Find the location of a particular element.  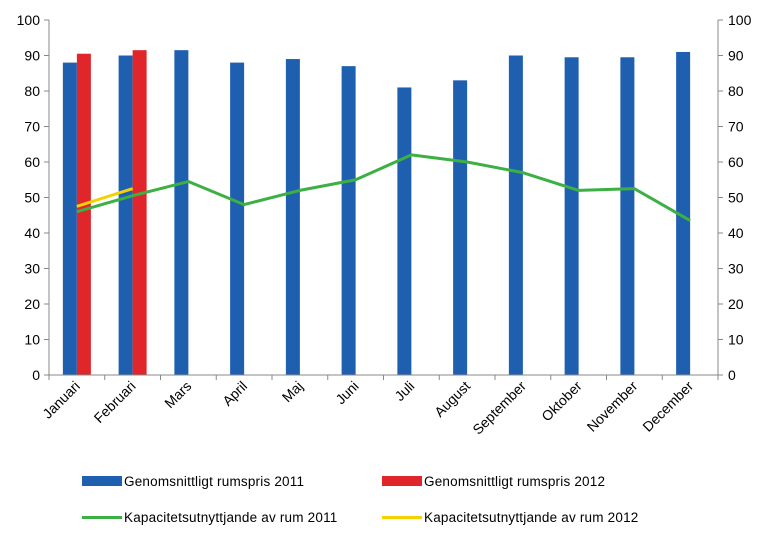

y-tick-label-left-90: 90 is located at coordinates (32, 56).